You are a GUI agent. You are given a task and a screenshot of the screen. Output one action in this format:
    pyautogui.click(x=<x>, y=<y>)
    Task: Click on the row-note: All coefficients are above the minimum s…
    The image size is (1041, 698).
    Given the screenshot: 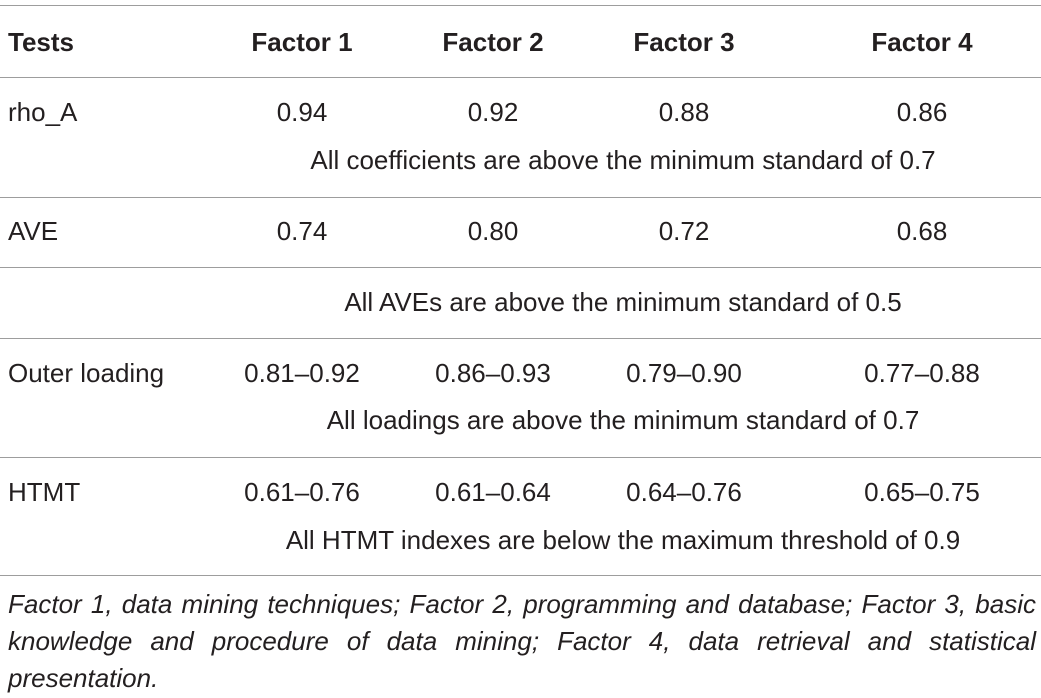 What is the action you would take?
    pyautogui.click(x=623, y=160)
    